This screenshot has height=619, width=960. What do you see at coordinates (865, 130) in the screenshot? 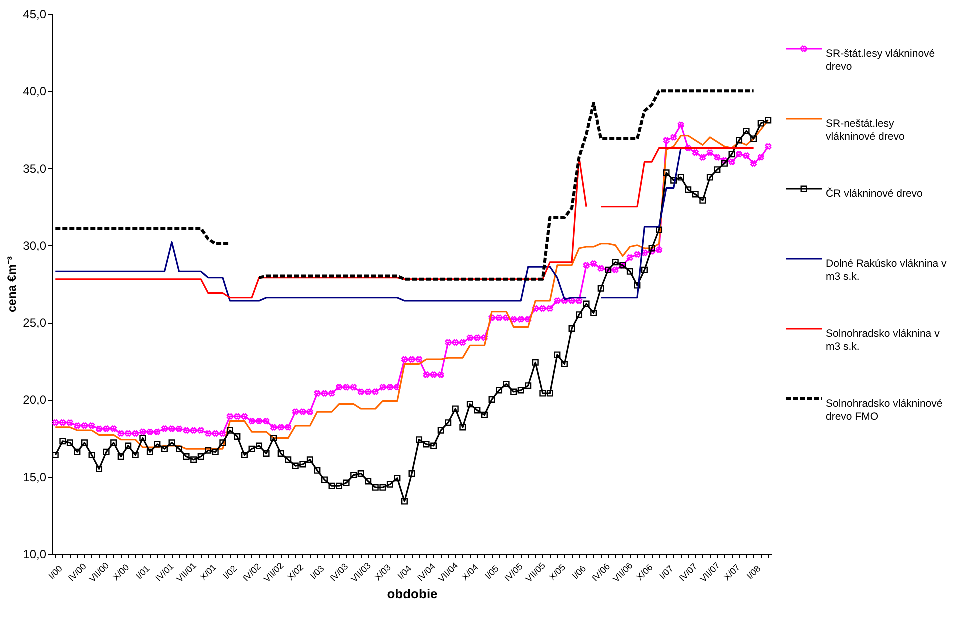
I see `legend-label: SR-neštát.lesy vlákninové drevo` at bounding box center [865, 130].